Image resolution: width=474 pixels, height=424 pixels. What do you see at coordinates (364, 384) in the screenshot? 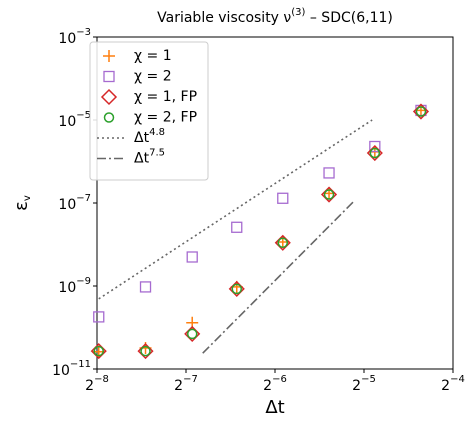
I see `x-tick-label: 2−5` at bounding box center [364, 384].